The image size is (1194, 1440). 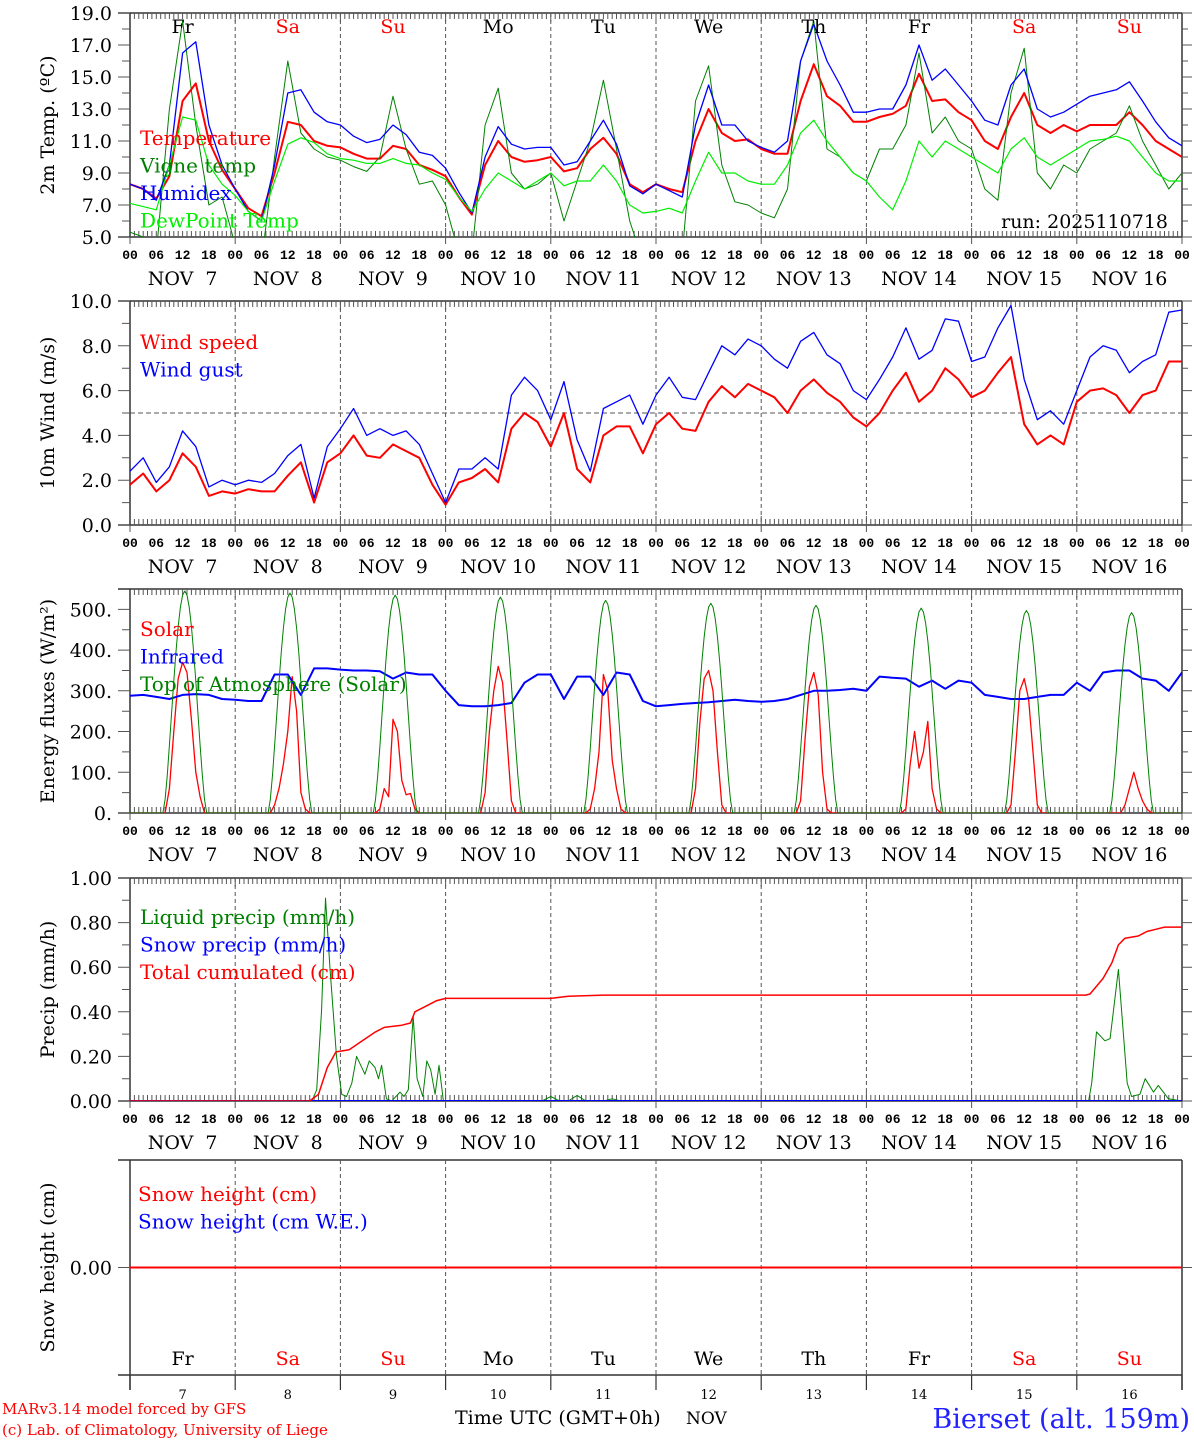 What do you see at coordinates (656, 737) in the screenshot?
I see `series-line-solar` at bounding box center [656, 737].